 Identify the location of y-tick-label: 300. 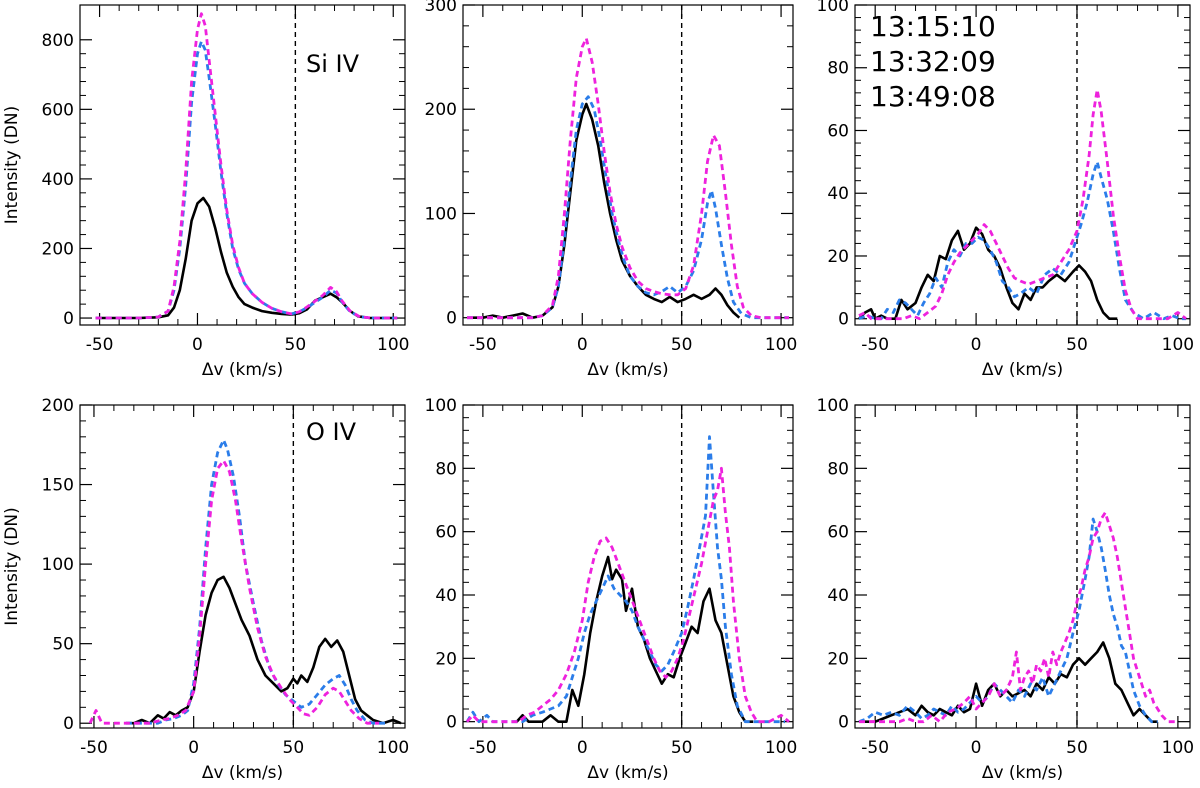
(441, 8).